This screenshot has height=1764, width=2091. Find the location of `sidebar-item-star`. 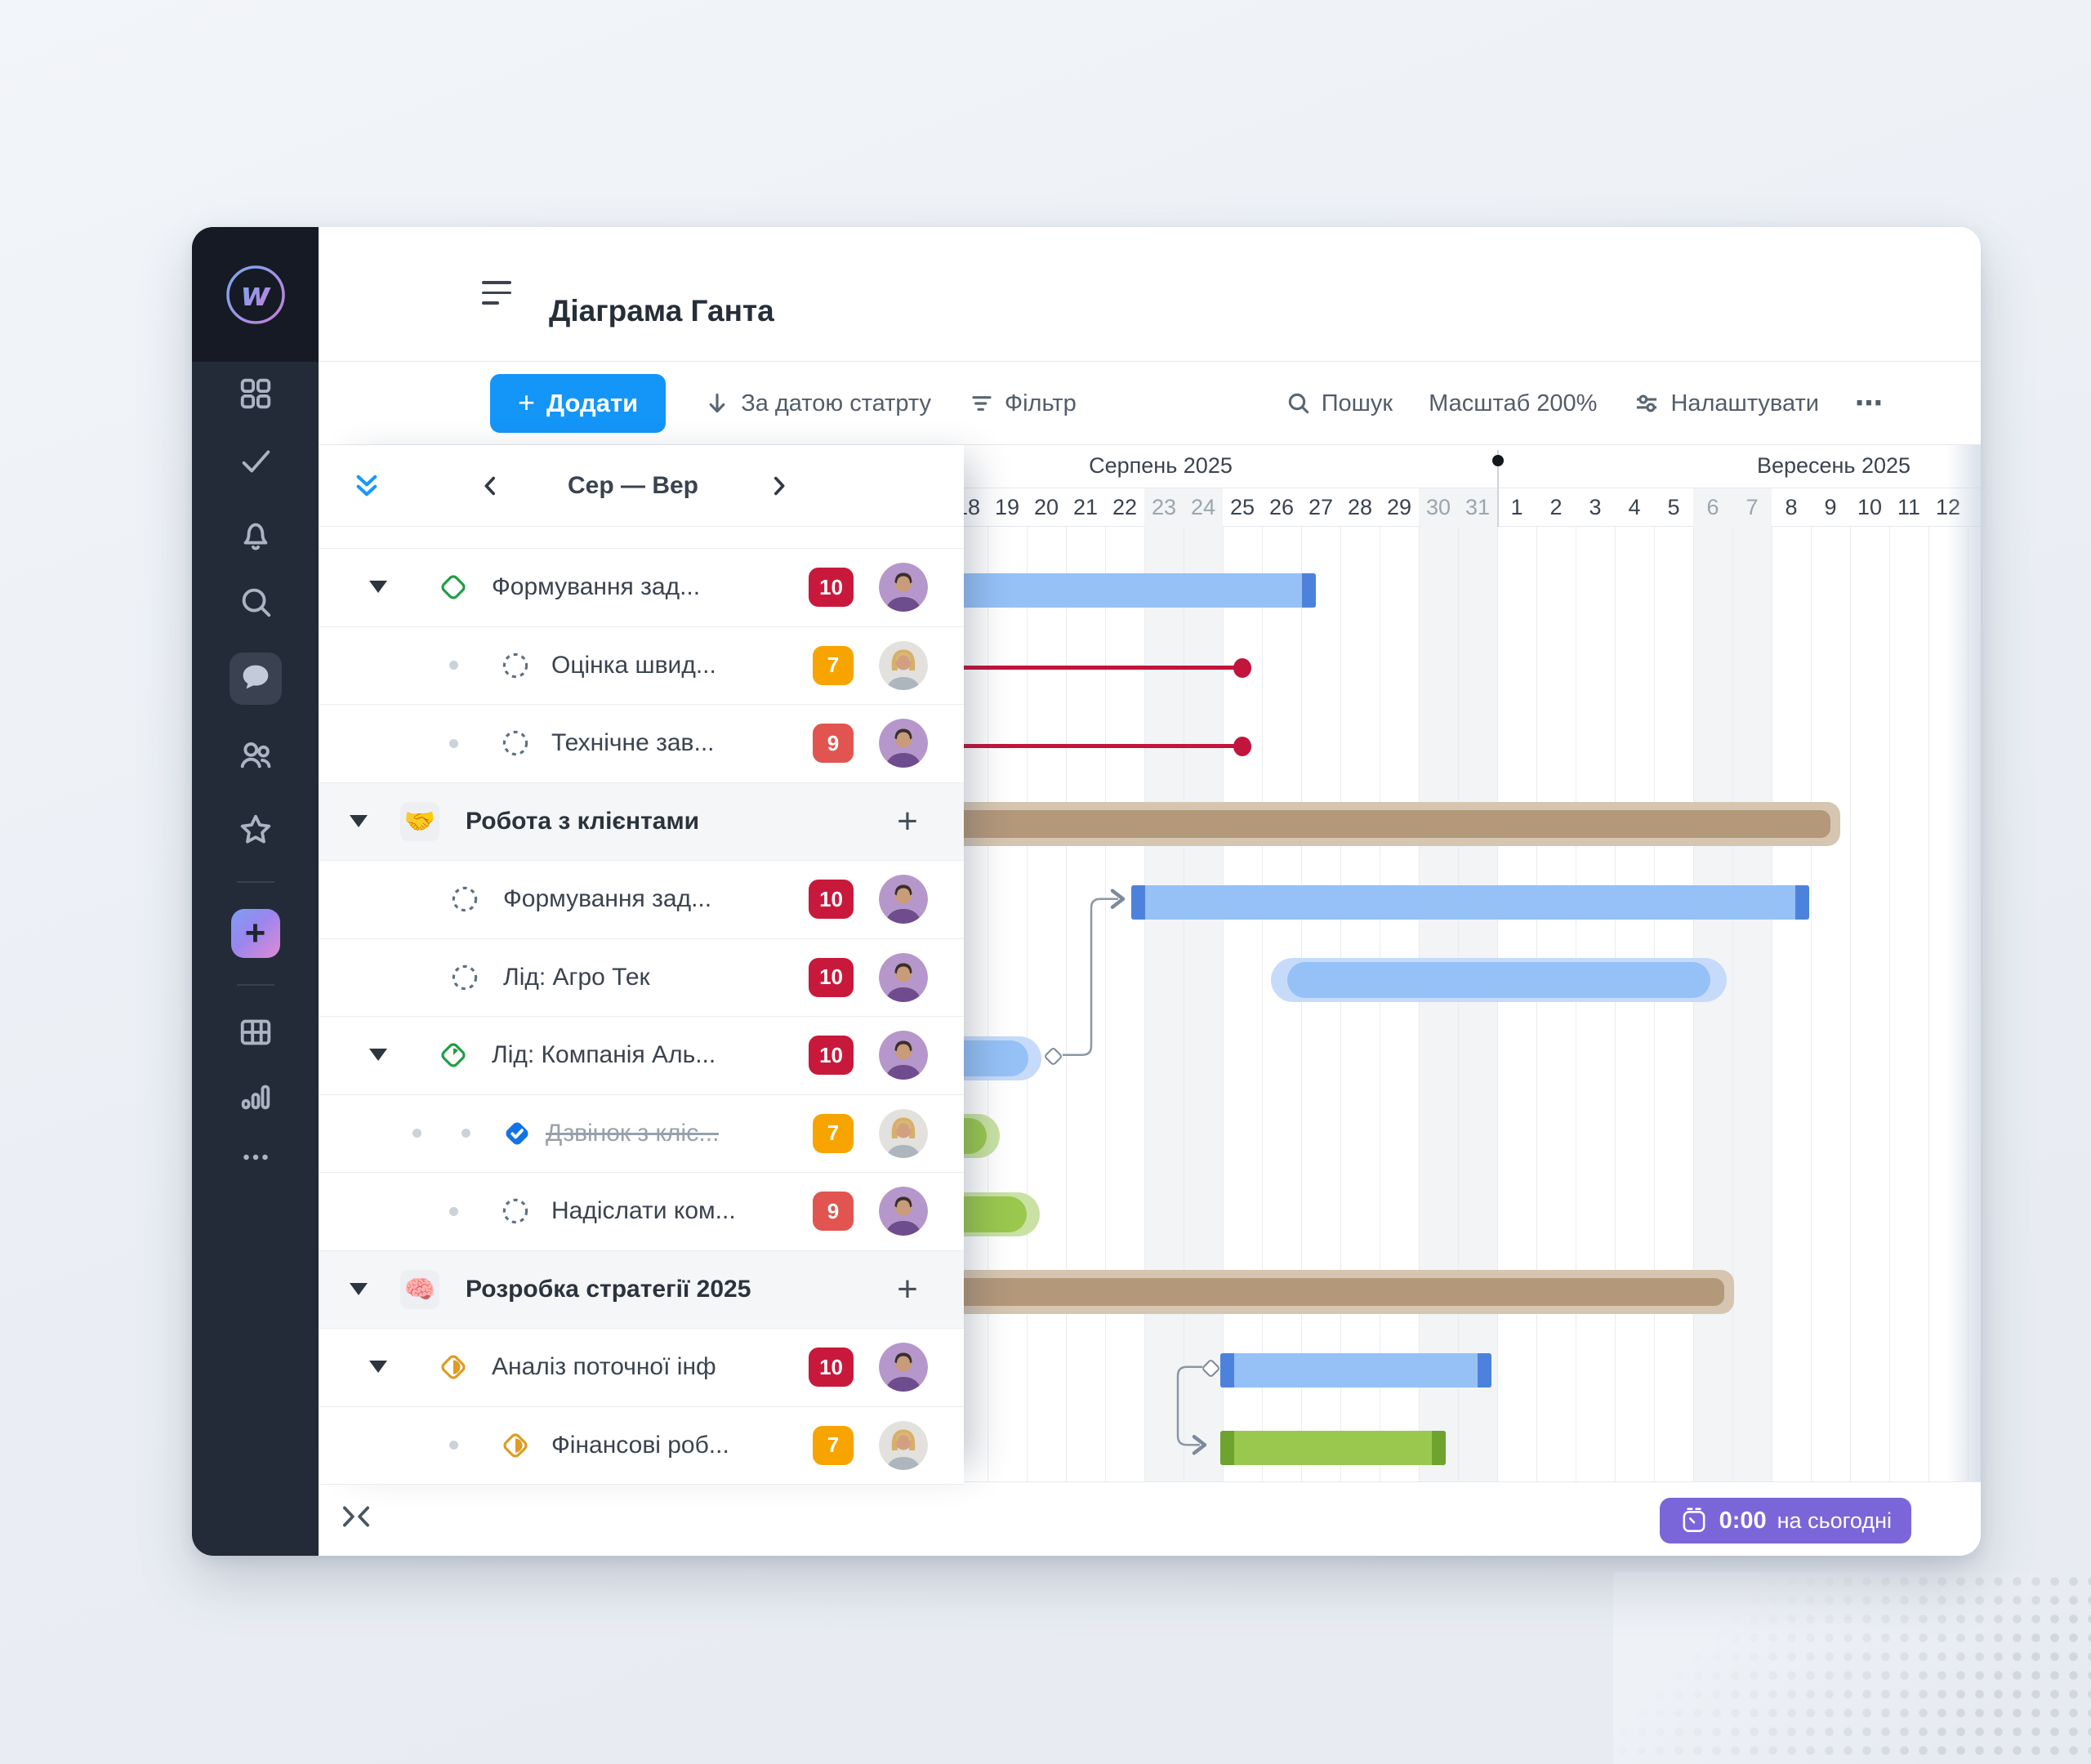

sidebar-item-star is located at coordinates (256, 831).